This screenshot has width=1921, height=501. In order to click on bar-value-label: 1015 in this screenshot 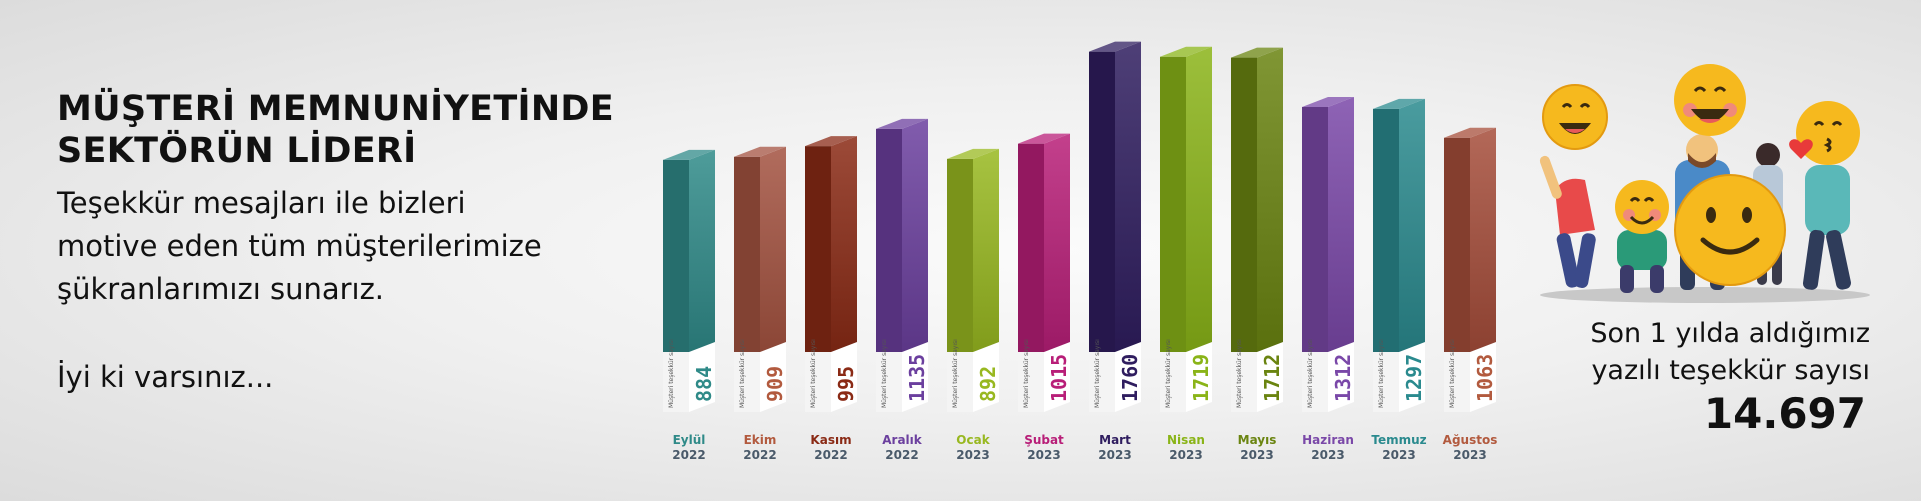, I will do `click(1059, 378)`.